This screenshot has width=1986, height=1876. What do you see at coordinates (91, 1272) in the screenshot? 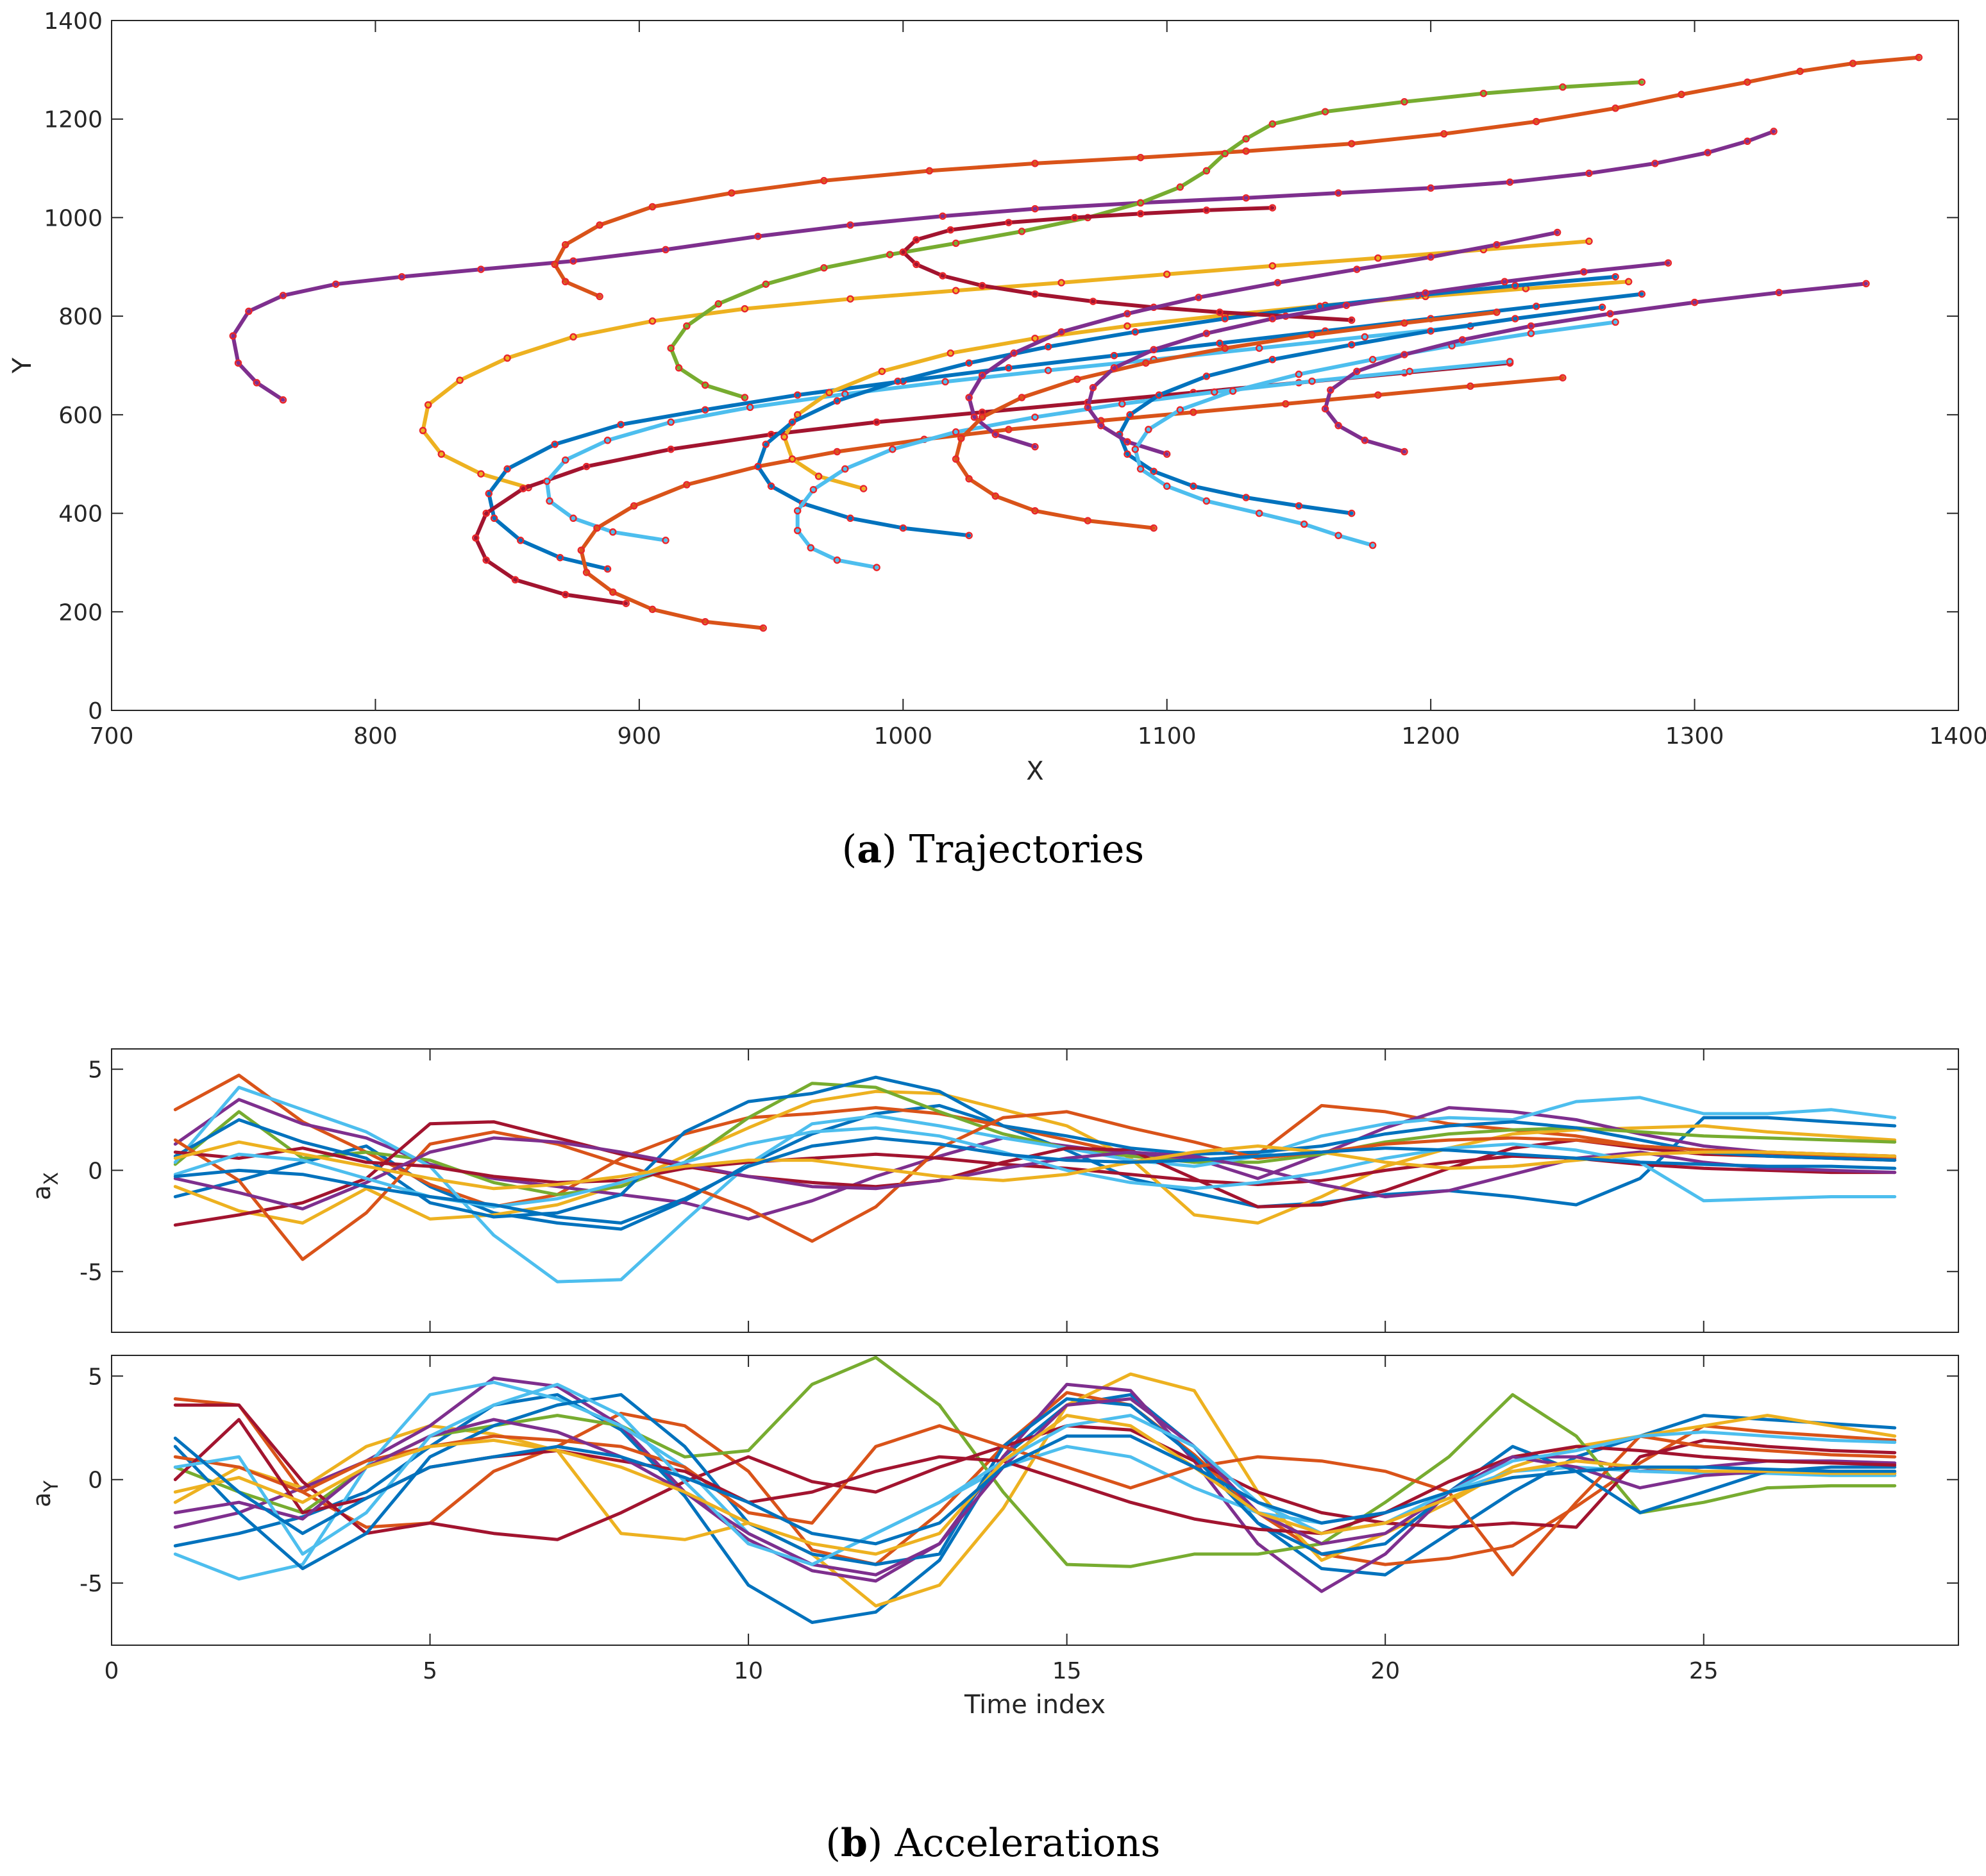
I see `acceleration-x-ytick-label: -5` at bounding box center [91, 1272].